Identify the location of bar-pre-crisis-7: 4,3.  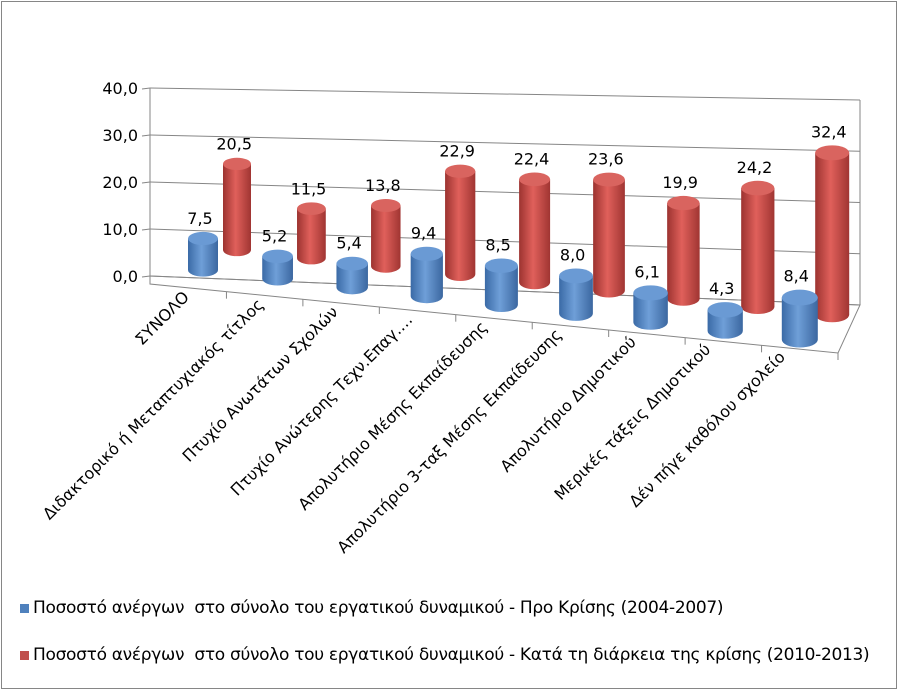
(725, 309).